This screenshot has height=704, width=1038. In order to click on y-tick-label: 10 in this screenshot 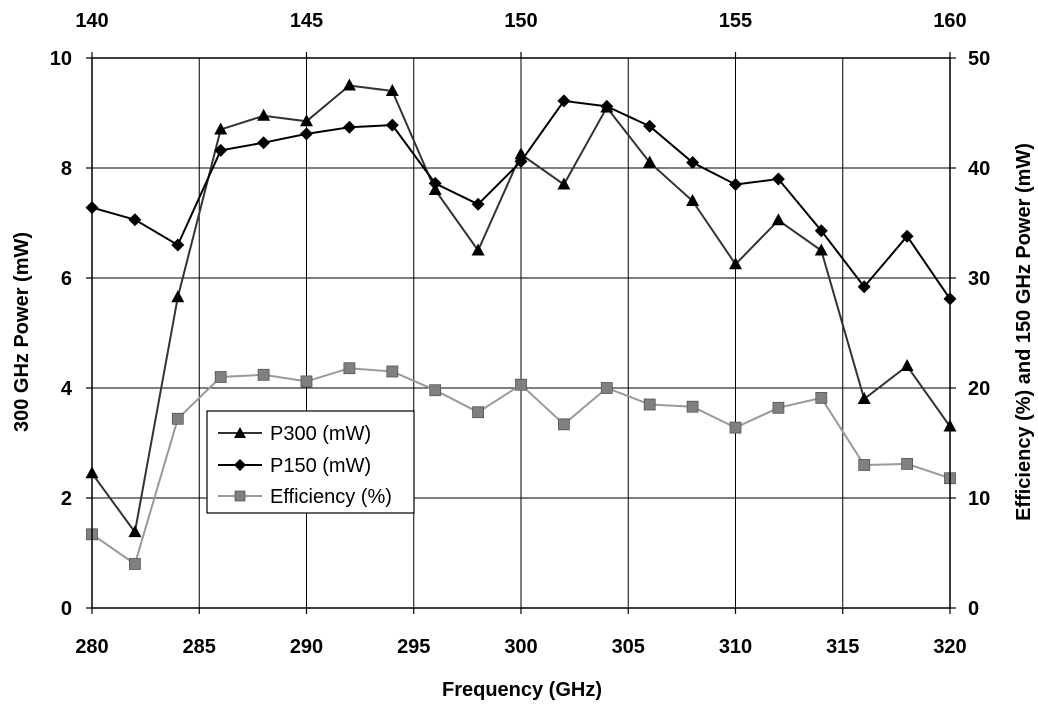, I will do `click(61, 59)`.